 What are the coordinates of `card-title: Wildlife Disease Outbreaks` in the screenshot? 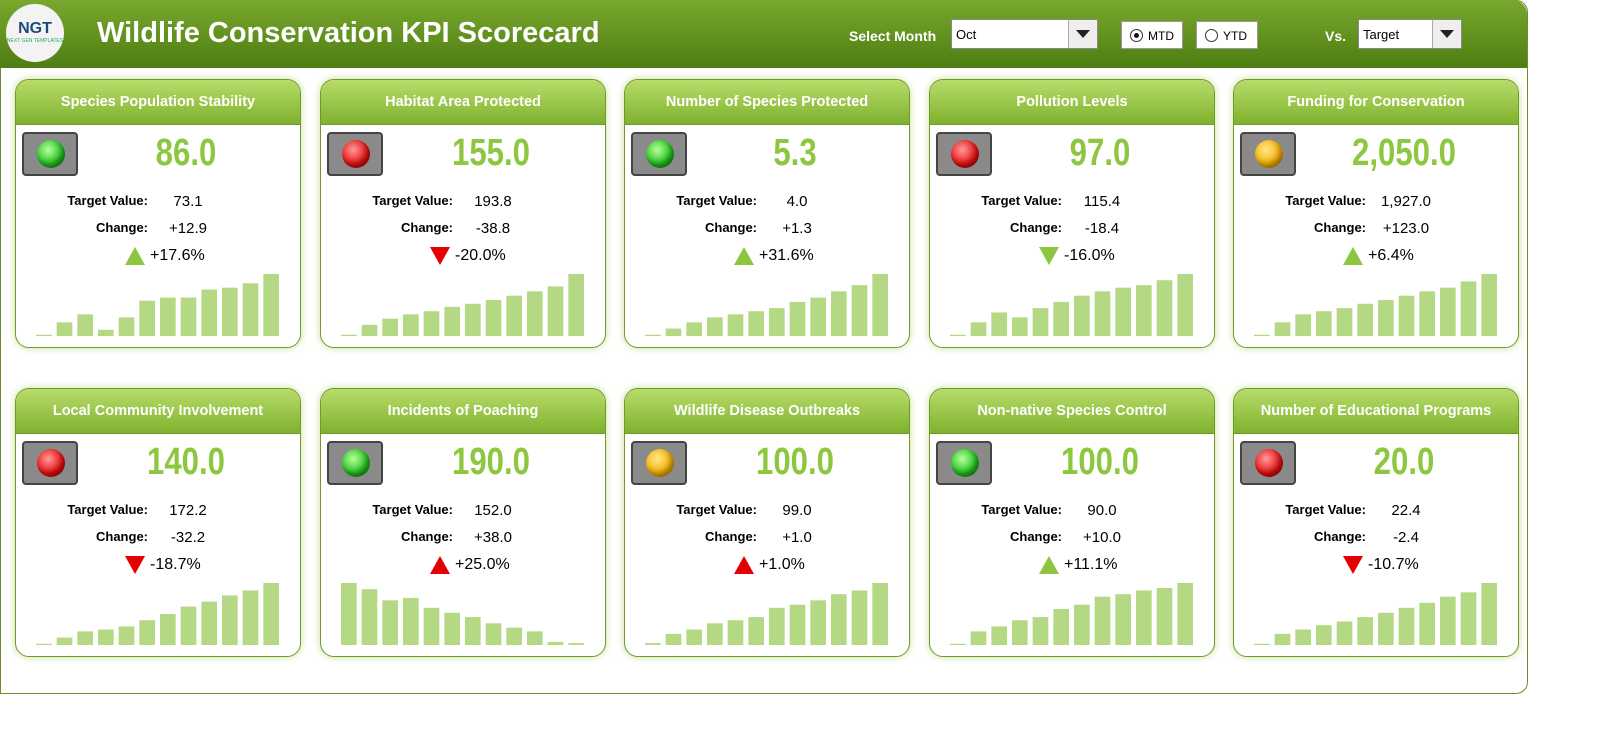 It's located at (767, 411).